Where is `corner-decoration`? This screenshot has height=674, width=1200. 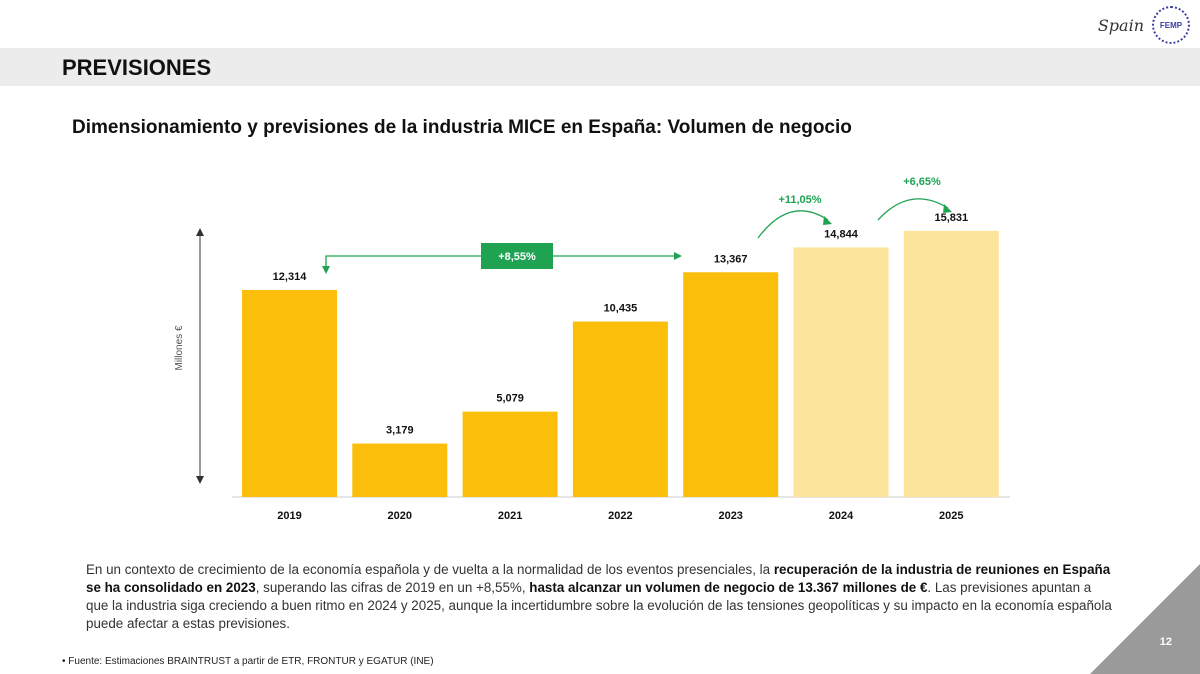 corner-decoration is located at coordinates (1145, 619).